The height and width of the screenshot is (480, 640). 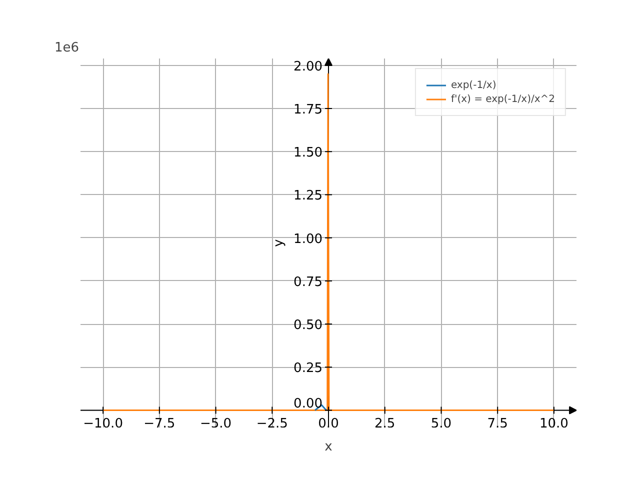 I want to click on y-tick-label: 0.75, so click(x=308, y=282).